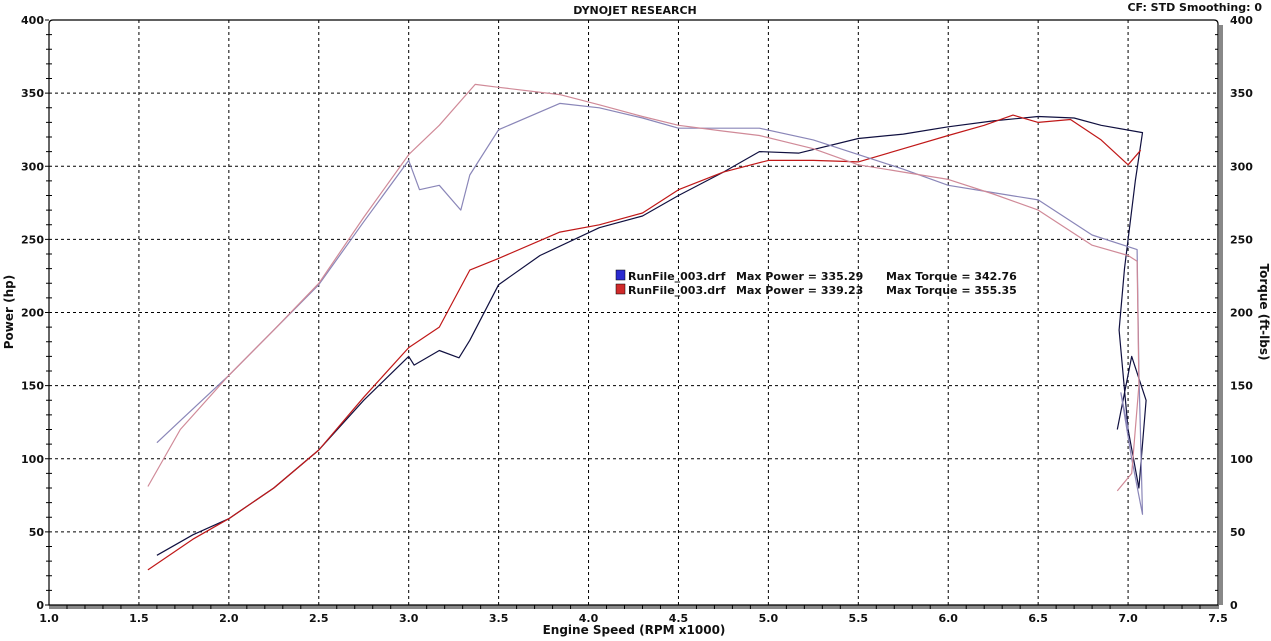 Image resolution: width=1271 pixels, height=641 pixels. Describe the element at coordinates (499, 618) in the screenshot. I see `x-tick-label: 3.5` at that location.